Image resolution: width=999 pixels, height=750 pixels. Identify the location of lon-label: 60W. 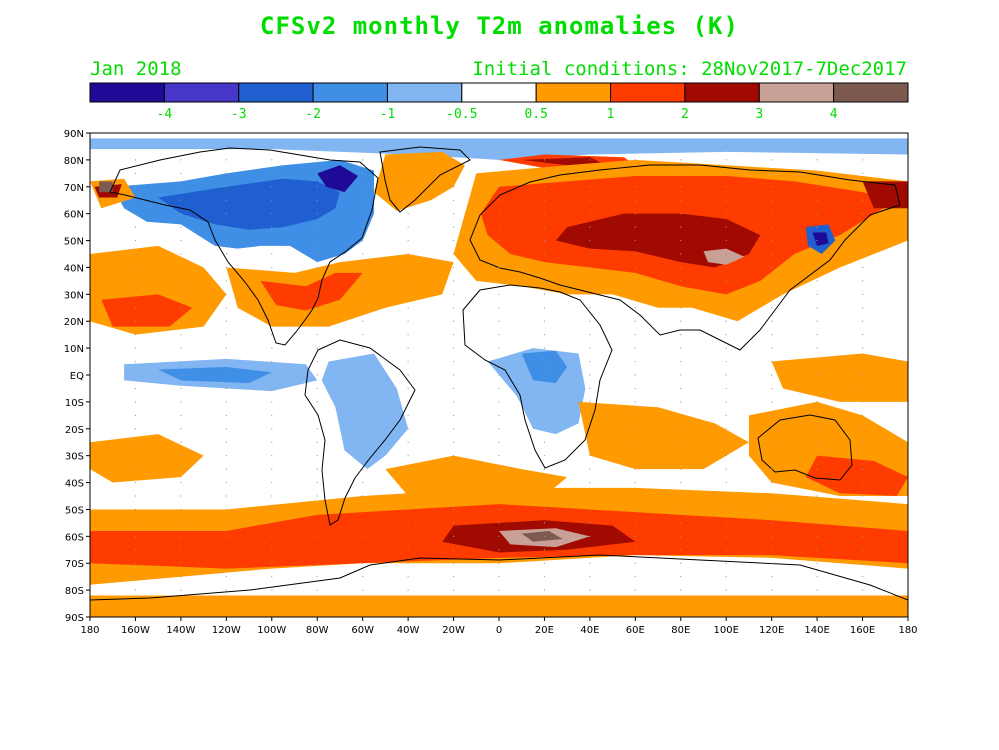
(362, 630).